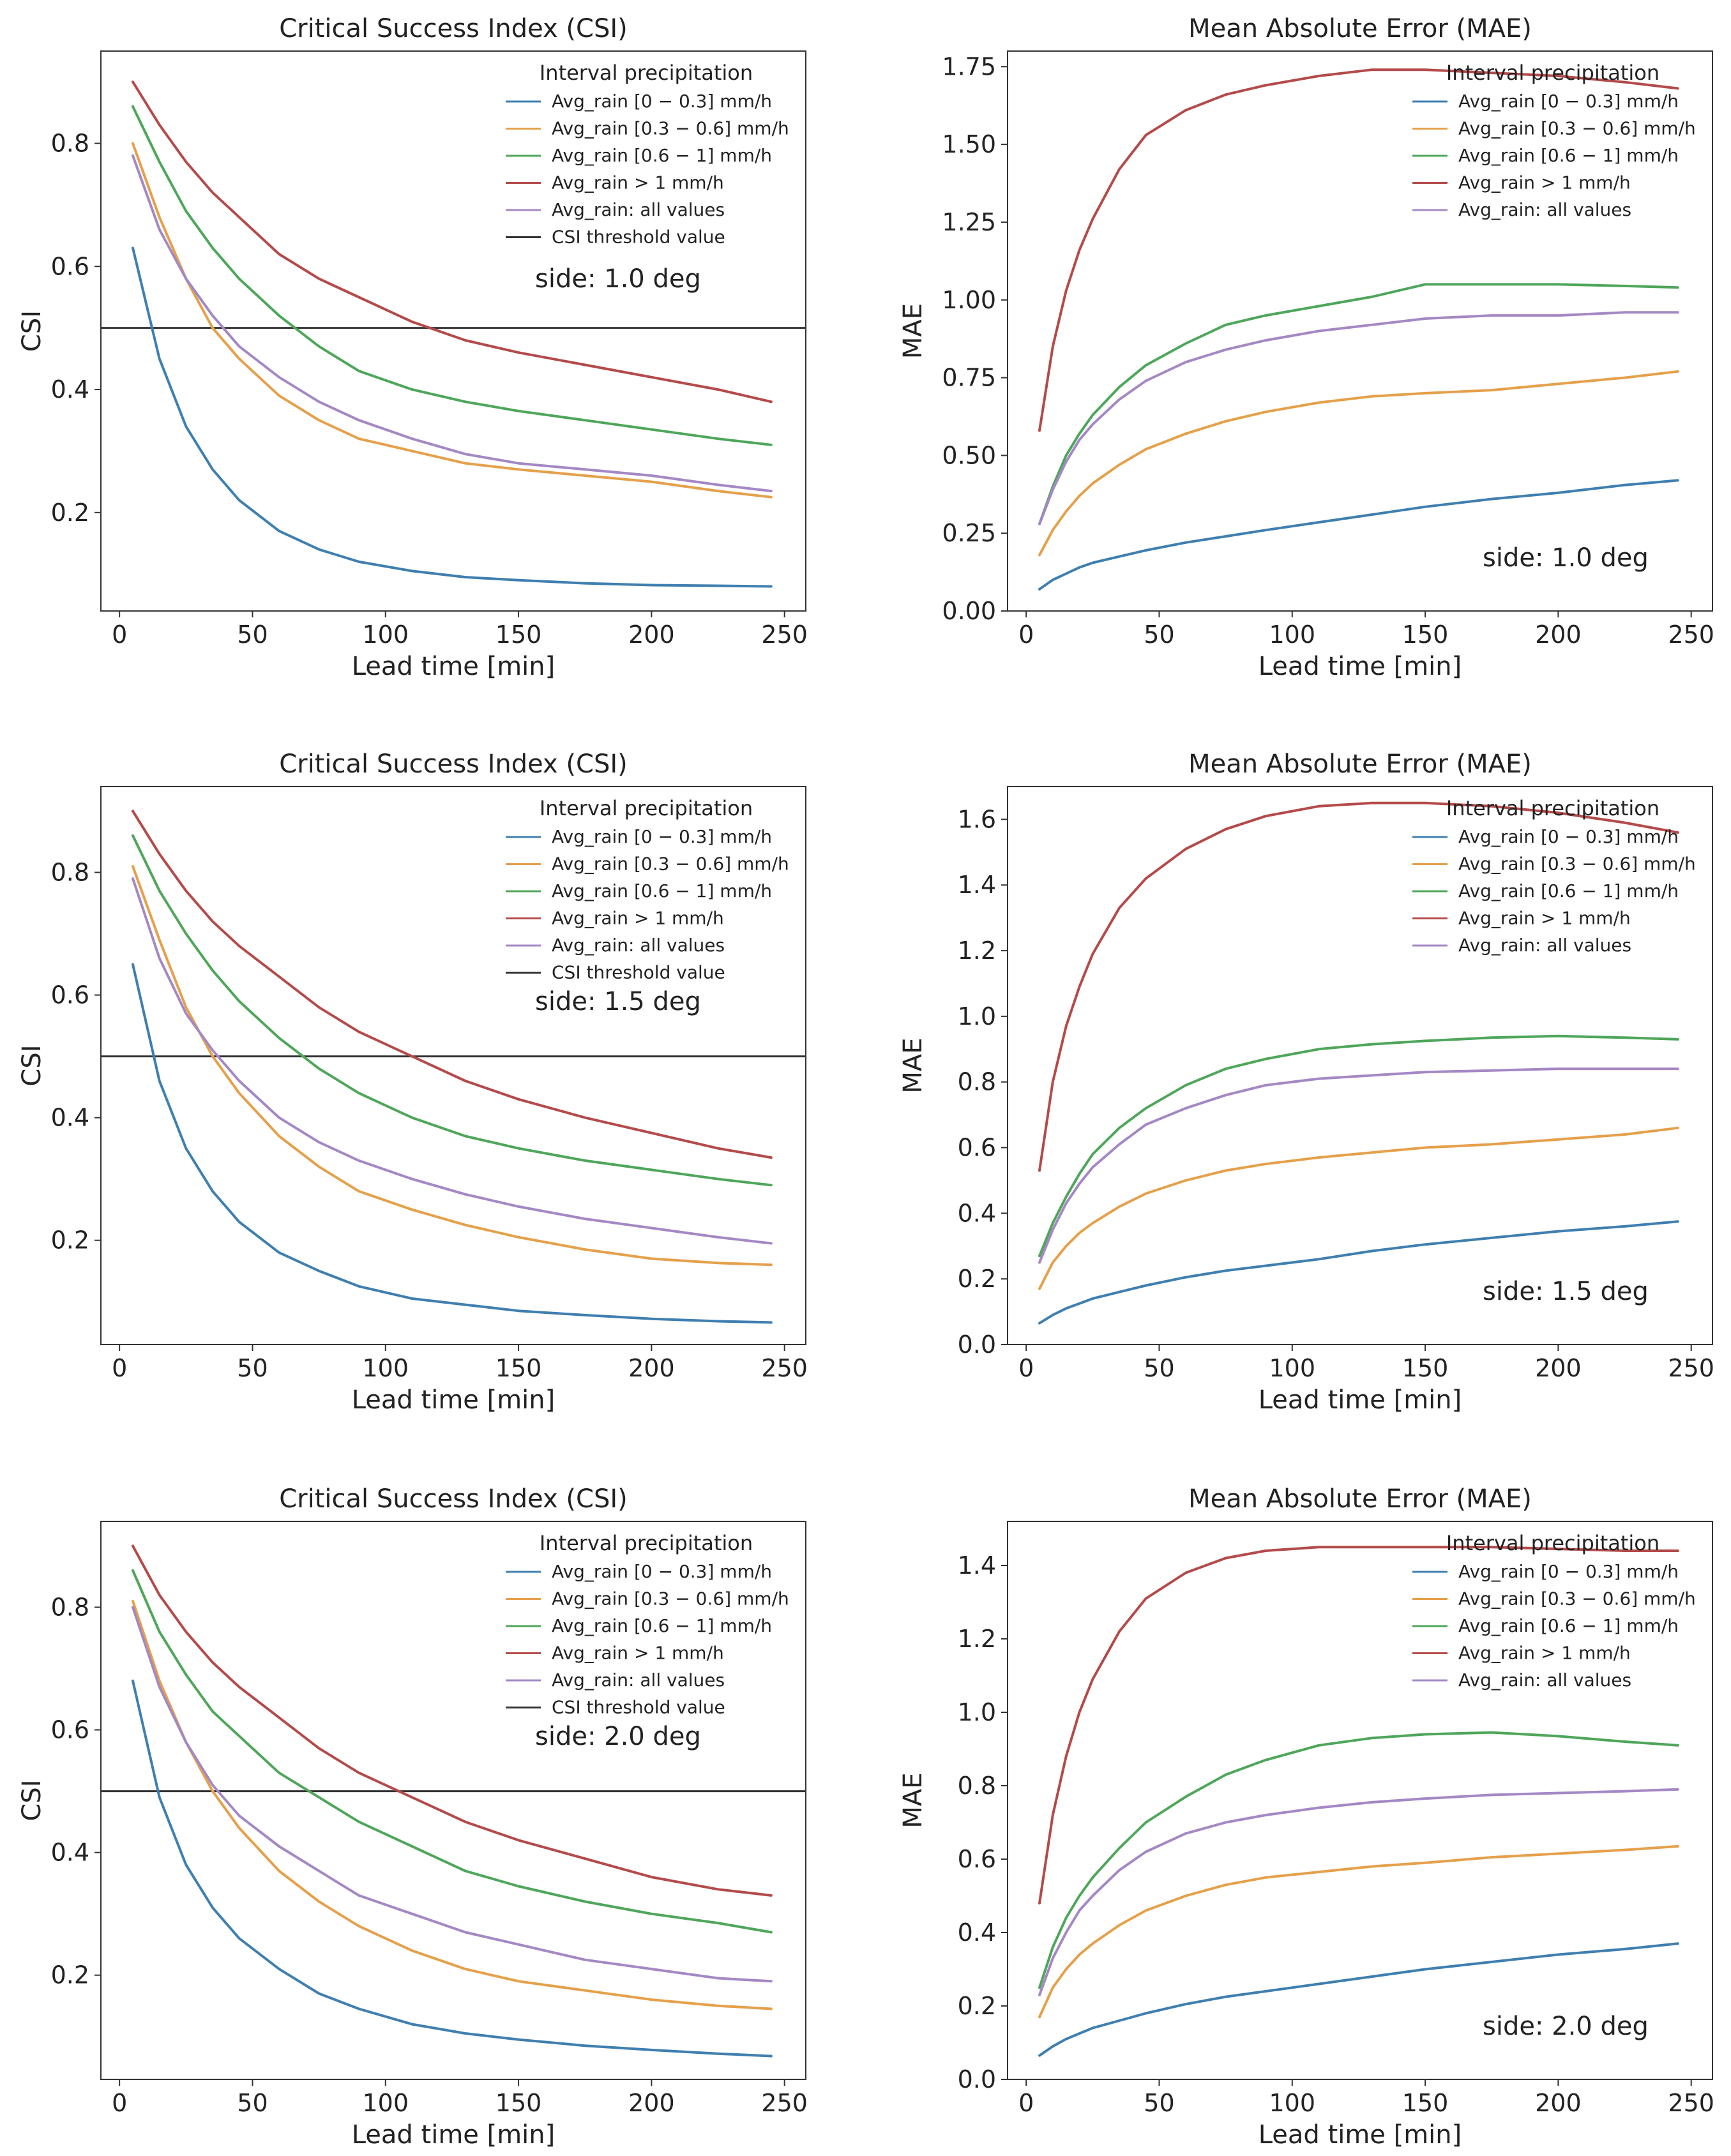  What do you see at coordinates (913, 1800) in the screenshot?
I see `y-axis-label: MAE` at bounding box center [913, 1800].